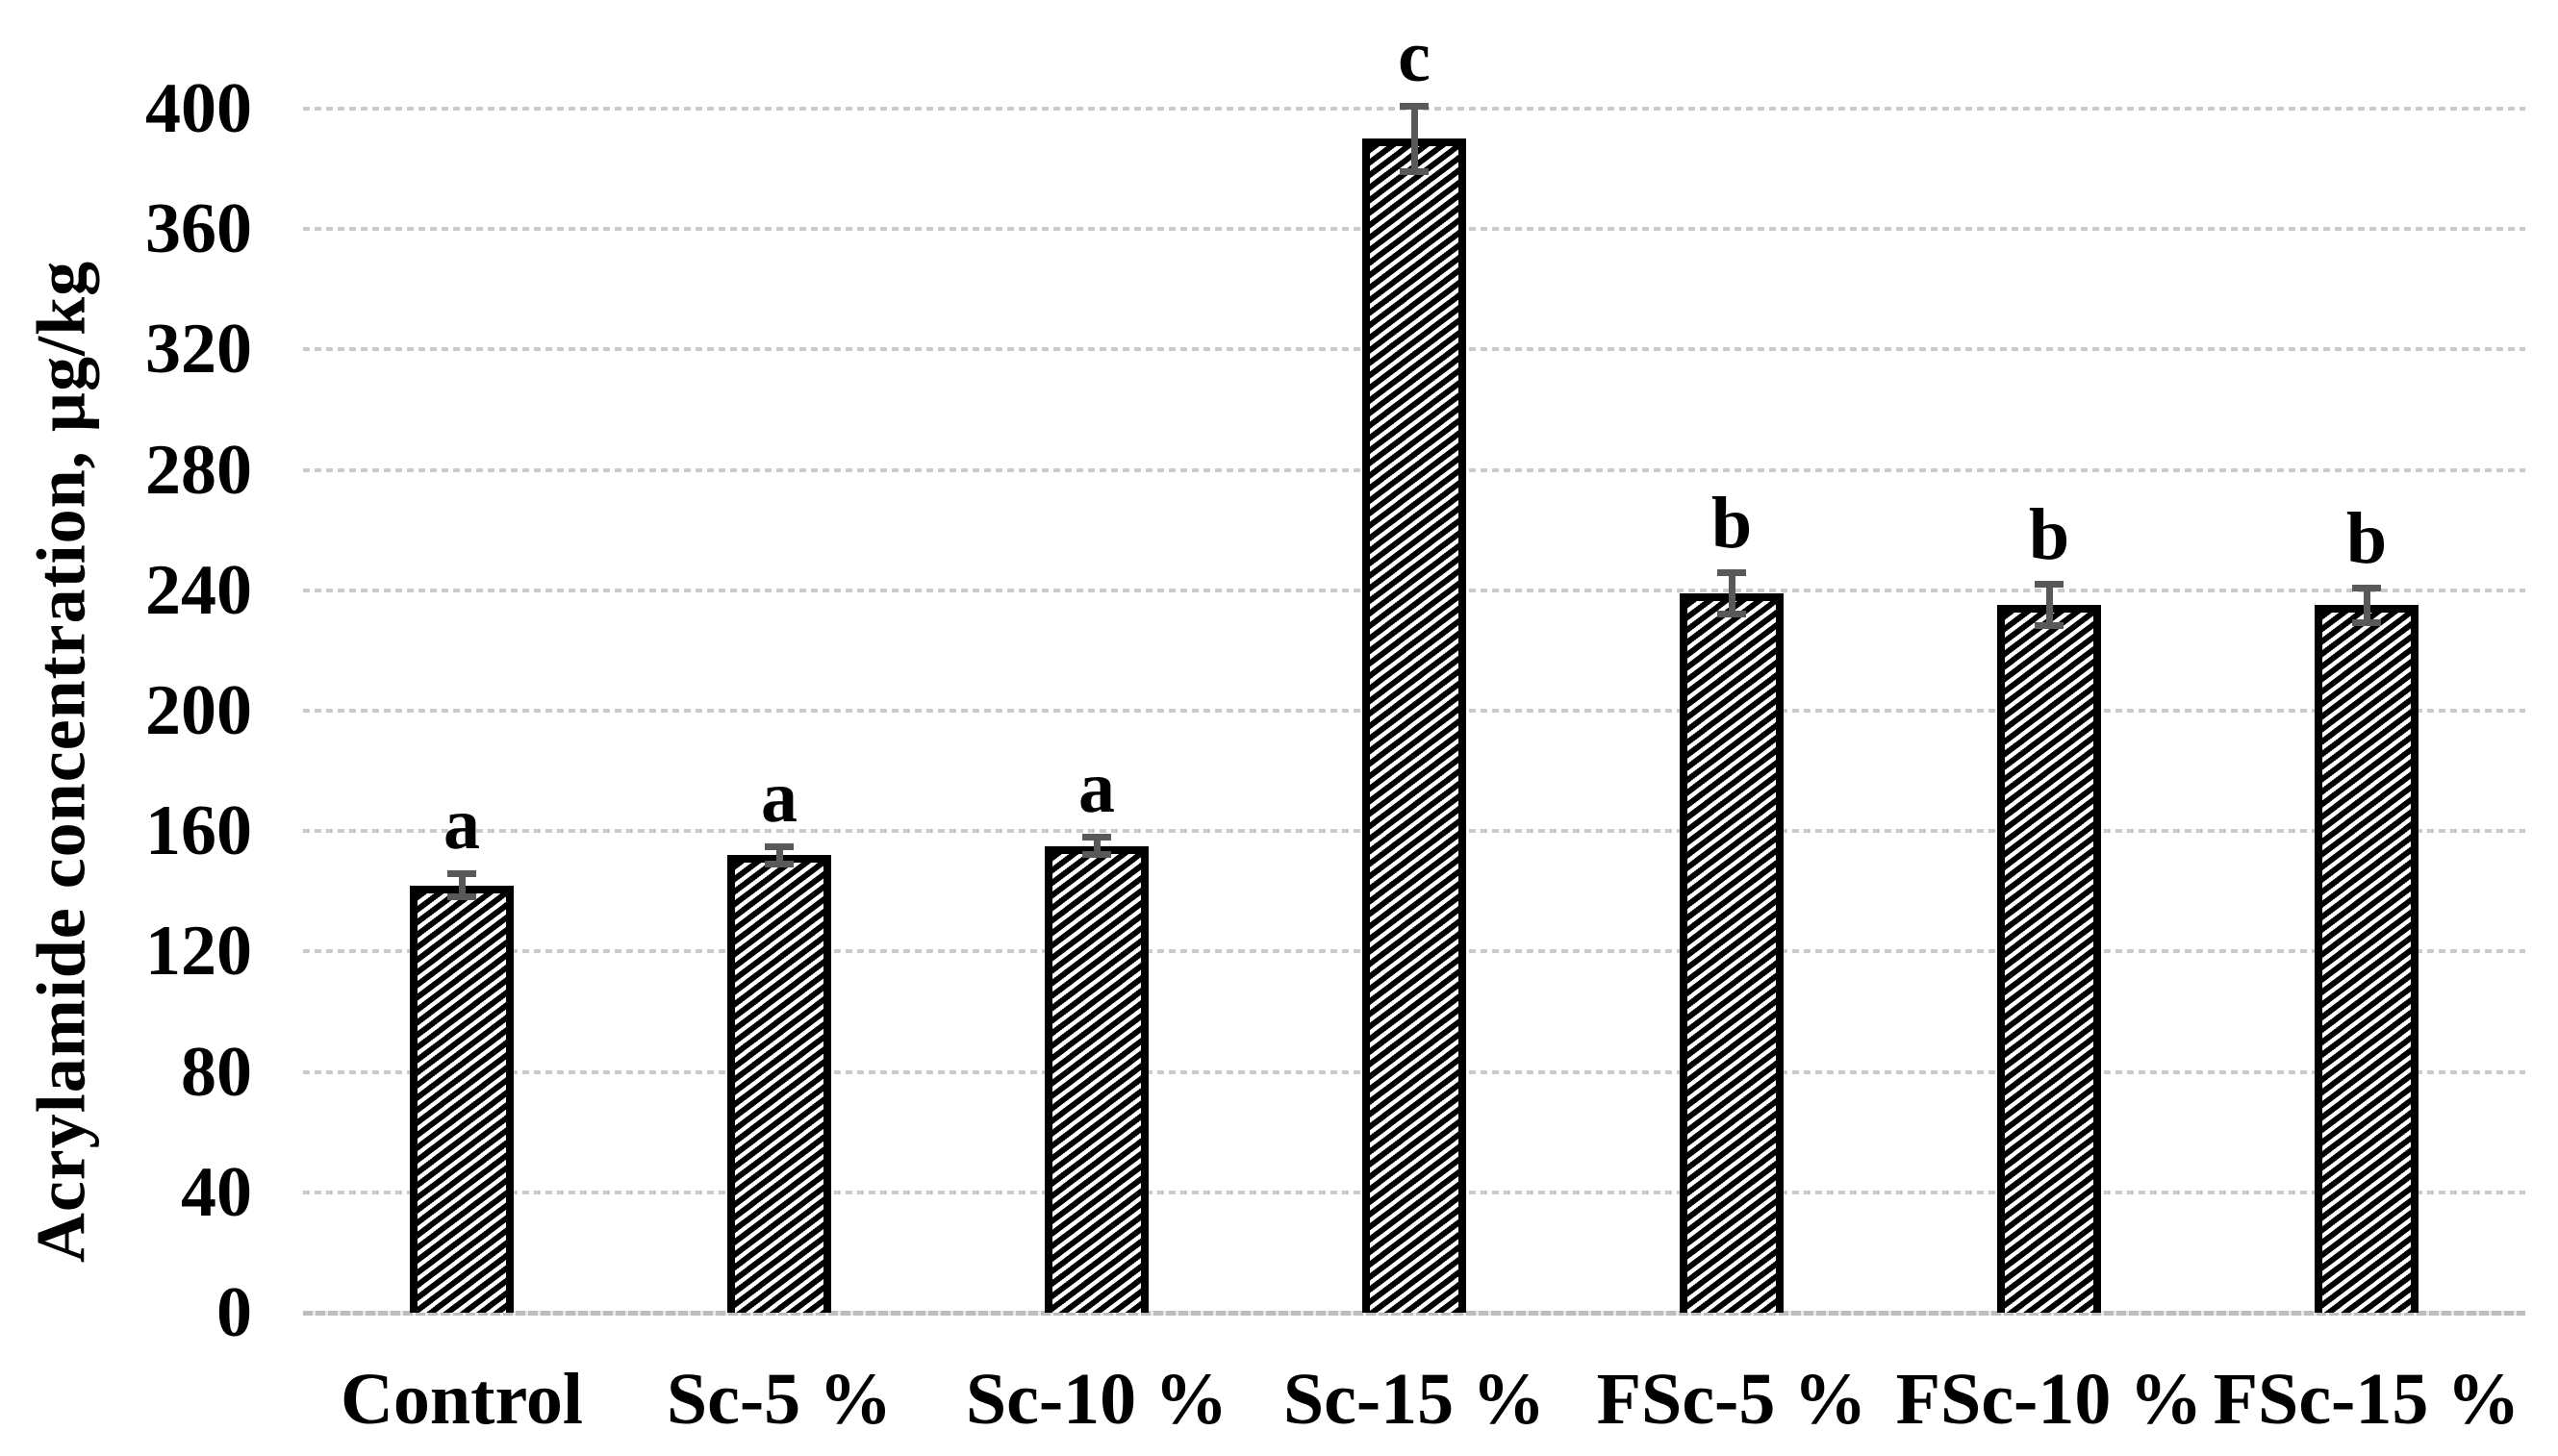  What do you see at coordinates (1096, 788) in the screenshot?
I see `significance-letter-sc-10: a` at bounding box center [1096, 788].